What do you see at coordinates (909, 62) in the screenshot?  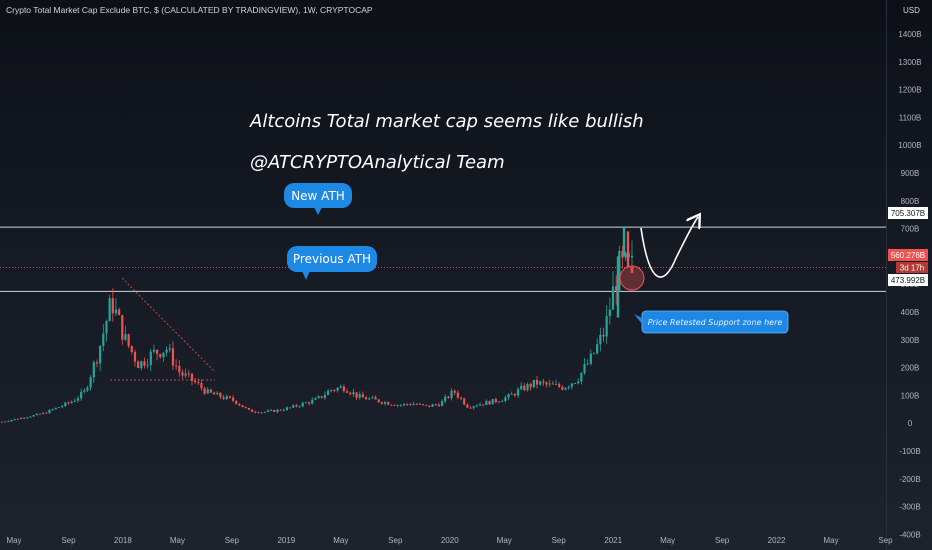 I see `y-tick-label: 1300B` at bounding box center [909, 62].